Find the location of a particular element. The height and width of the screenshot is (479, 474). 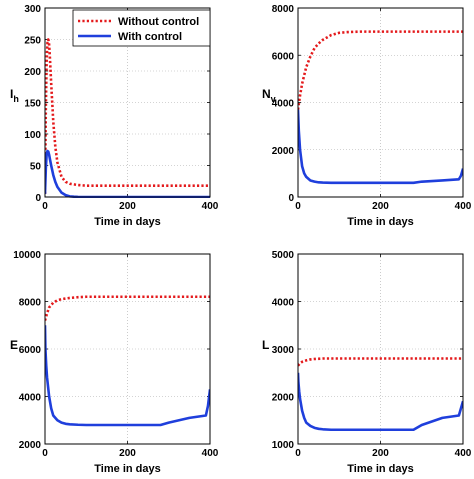

y-tick-label: 10000 is located at coordinates (27, 255).